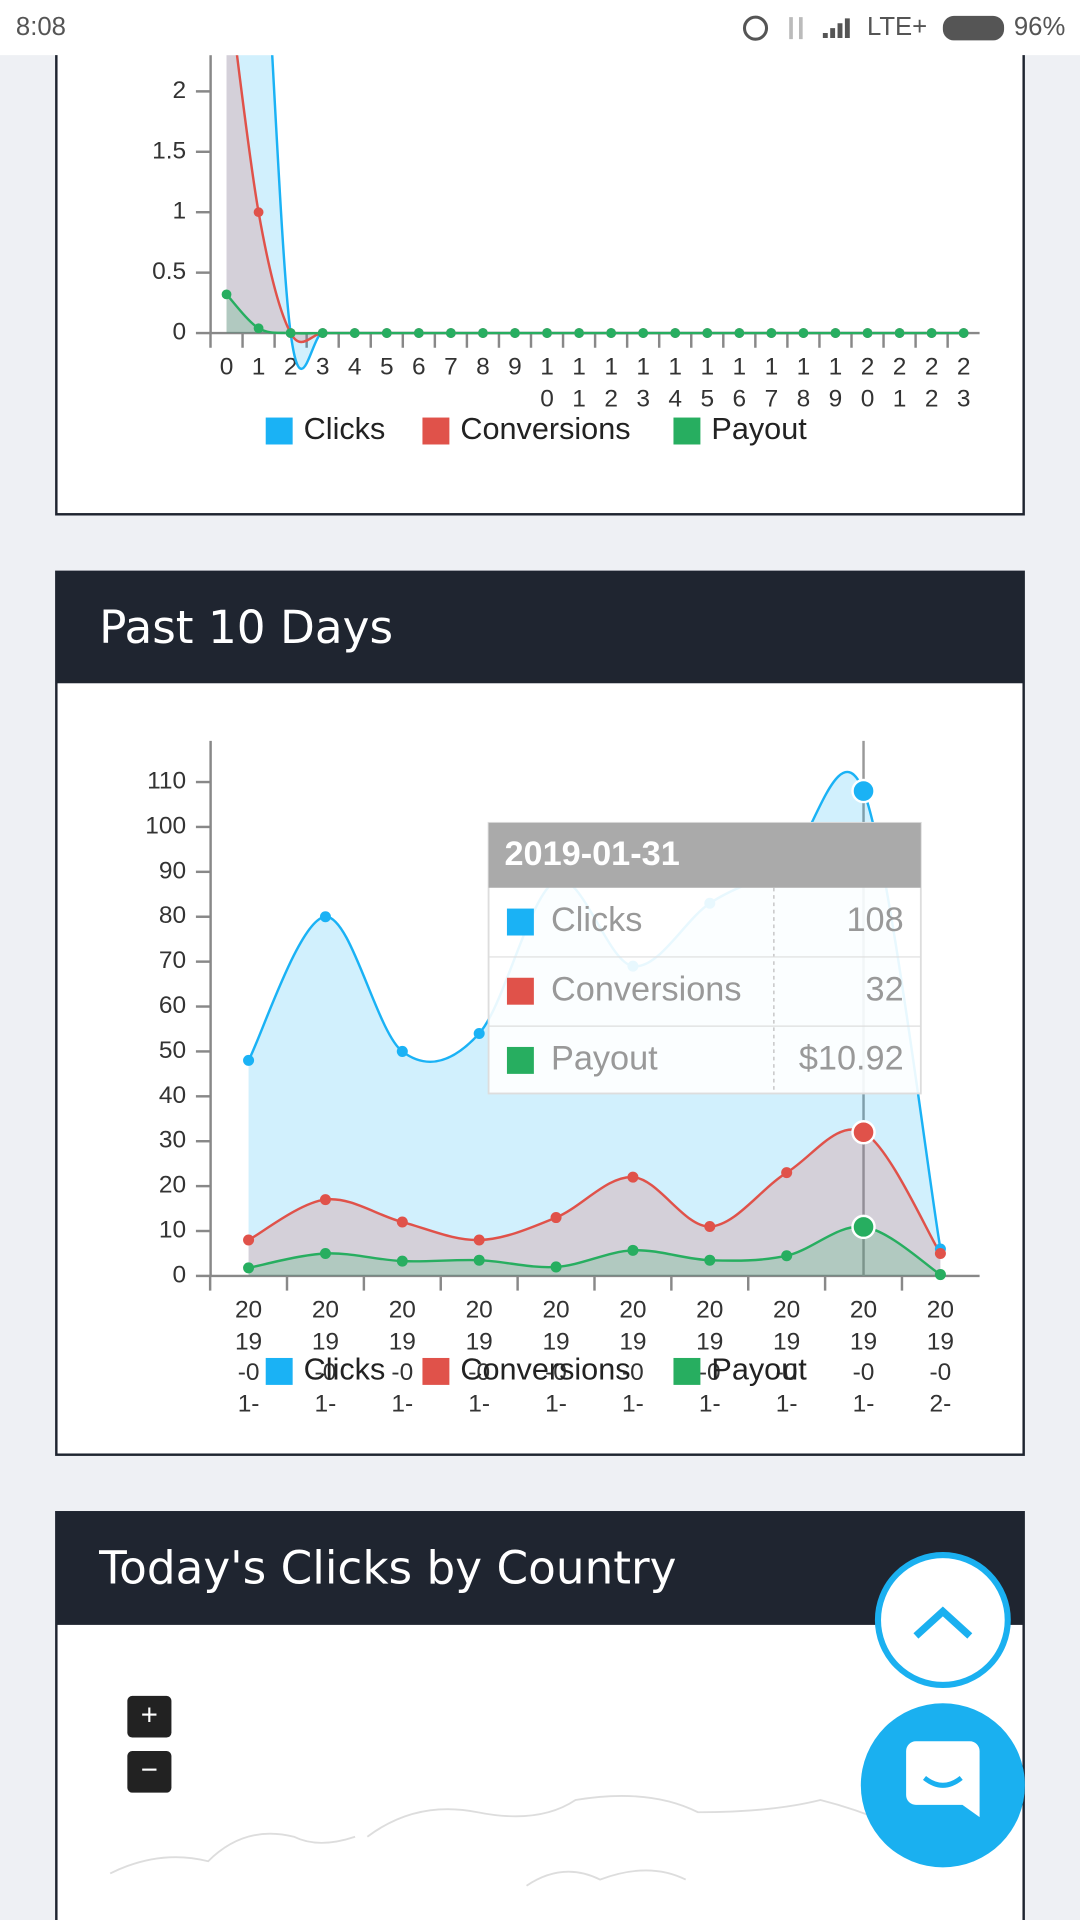 This screenshot has width=1080, height=1920. I want to click on zoom-in-label: +, so click(149, 1715).